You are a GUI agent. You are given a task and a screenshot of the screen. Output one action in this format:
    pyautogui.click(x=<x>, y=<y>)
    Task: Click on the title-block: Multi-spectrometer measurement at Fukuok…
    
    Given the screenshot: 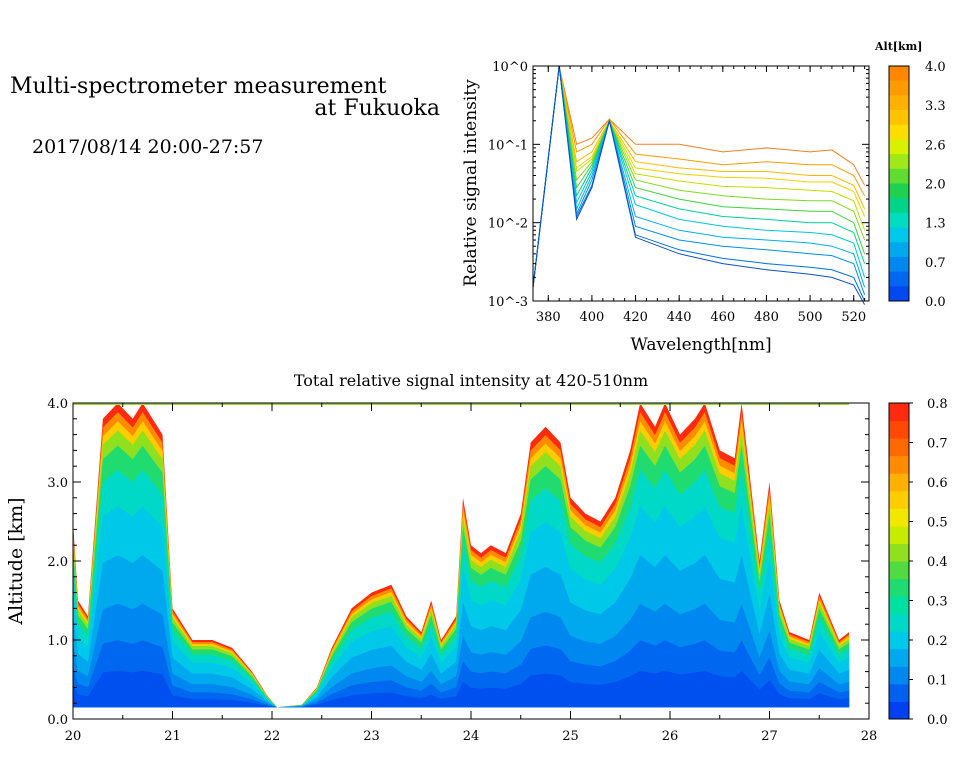 What is the action you would take?
    pyautogui.click(x=225, y=116)
    